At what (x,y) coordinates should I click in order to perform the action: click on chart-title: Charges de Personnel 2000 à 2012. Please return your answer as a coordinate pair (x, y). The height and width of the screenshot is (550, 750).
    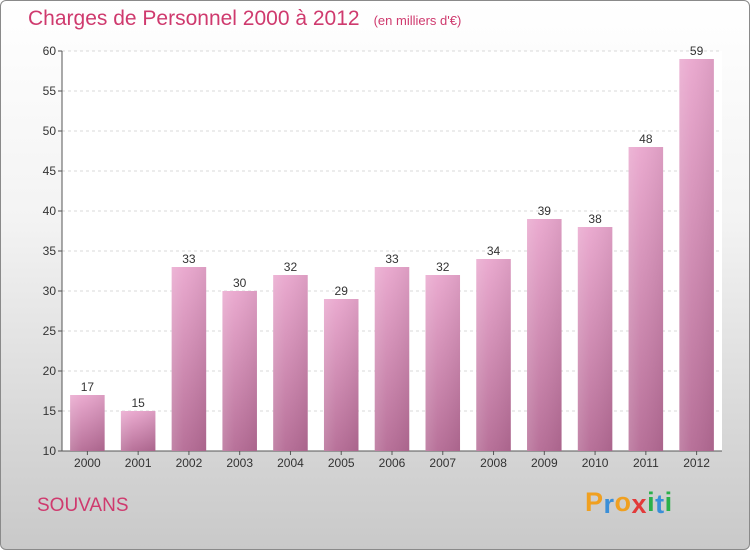
    Looking at the image, I should click on (194, 18).